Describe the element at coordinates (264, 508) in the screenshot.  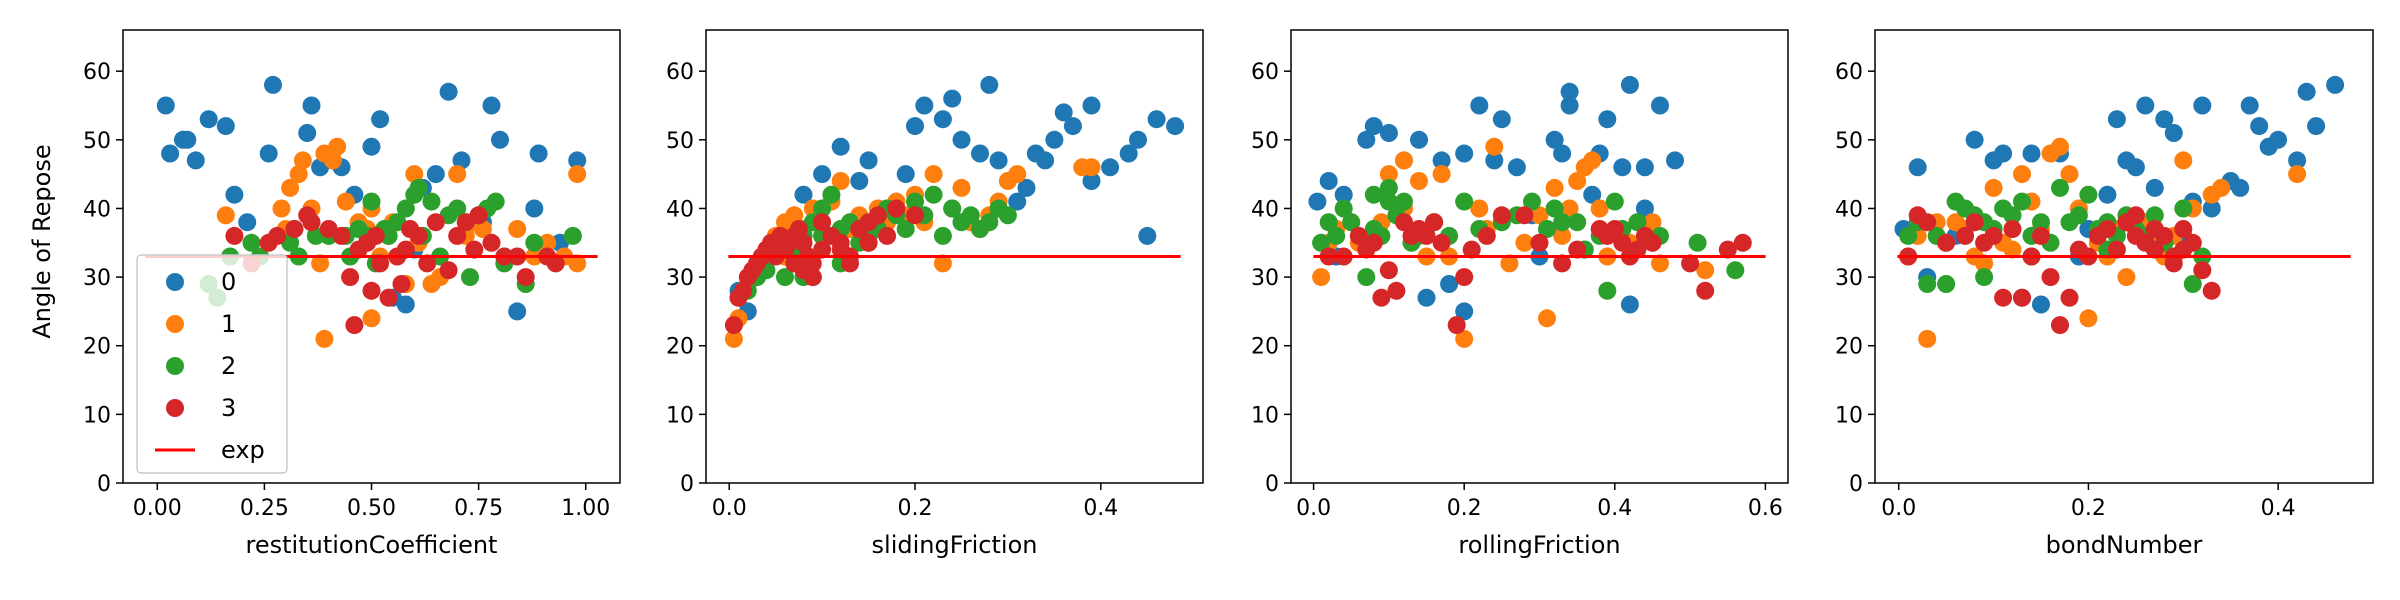
I see `x-tick-label: 0.25` at that location.